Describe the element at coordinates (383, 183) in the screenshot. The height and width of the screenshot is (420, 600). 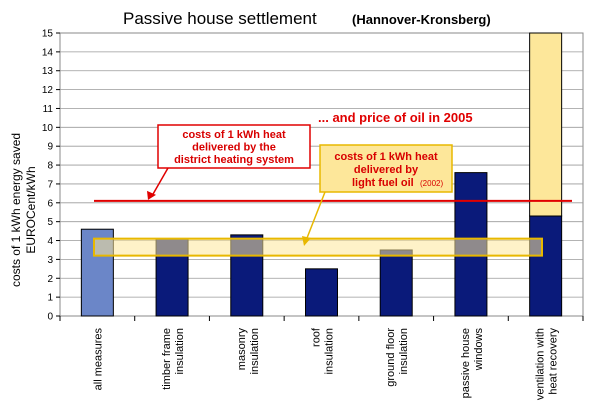
I see `light-fuel-oil-label: light fuel oil` at that location.